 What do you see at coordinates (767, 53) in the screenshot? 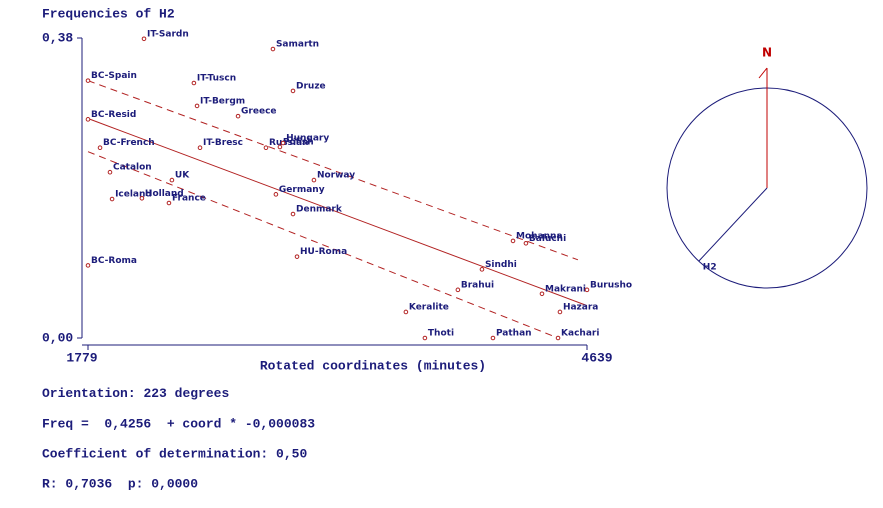
I see `north-label: N` at bounding box center [767, 53].